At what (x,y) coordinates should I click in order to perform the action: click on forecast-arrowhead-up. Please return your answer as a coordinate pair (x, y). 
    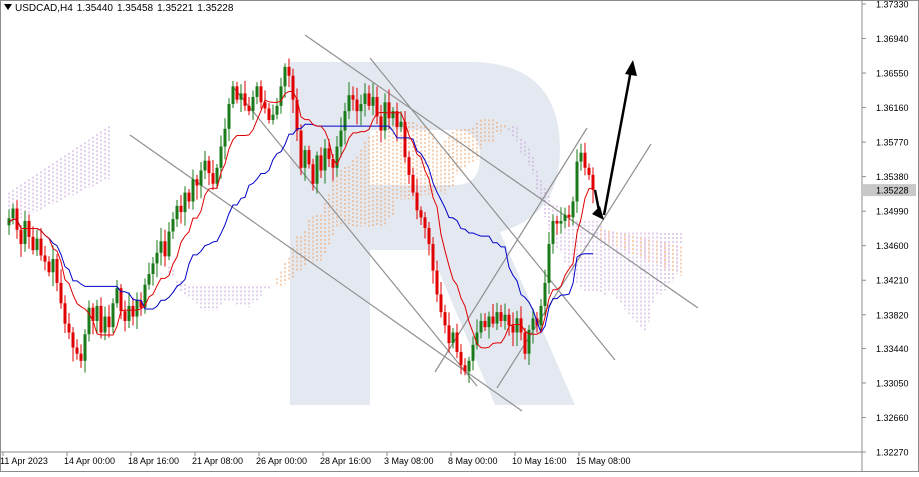
    Looking at the image, I should click on (631, 68).